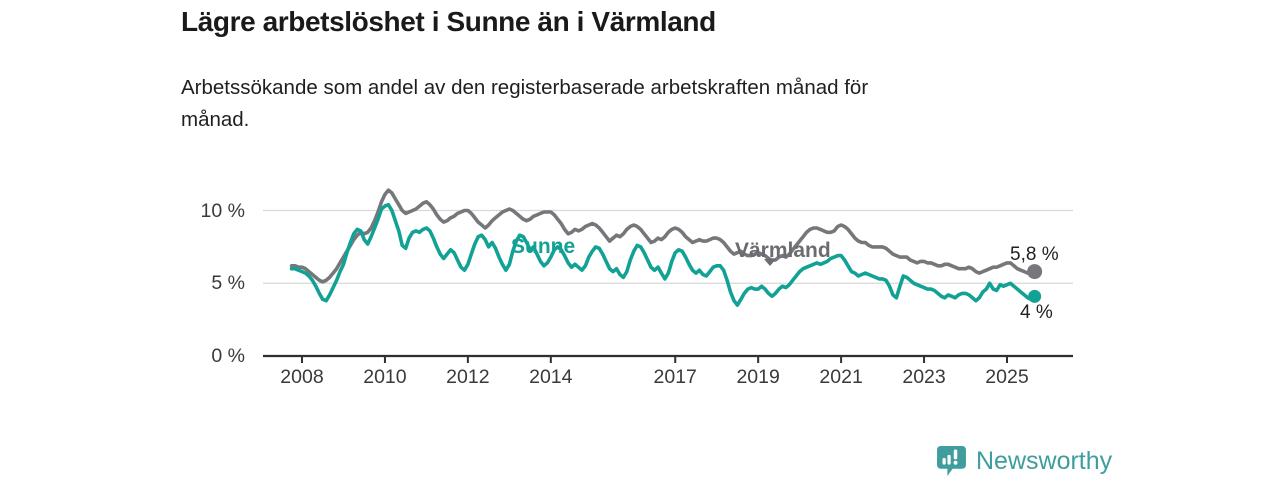  What do you see at coordinates (1035, 272) in the screenshot?
I see `vrmland-end-dot` at bounding box center [1035, 272].